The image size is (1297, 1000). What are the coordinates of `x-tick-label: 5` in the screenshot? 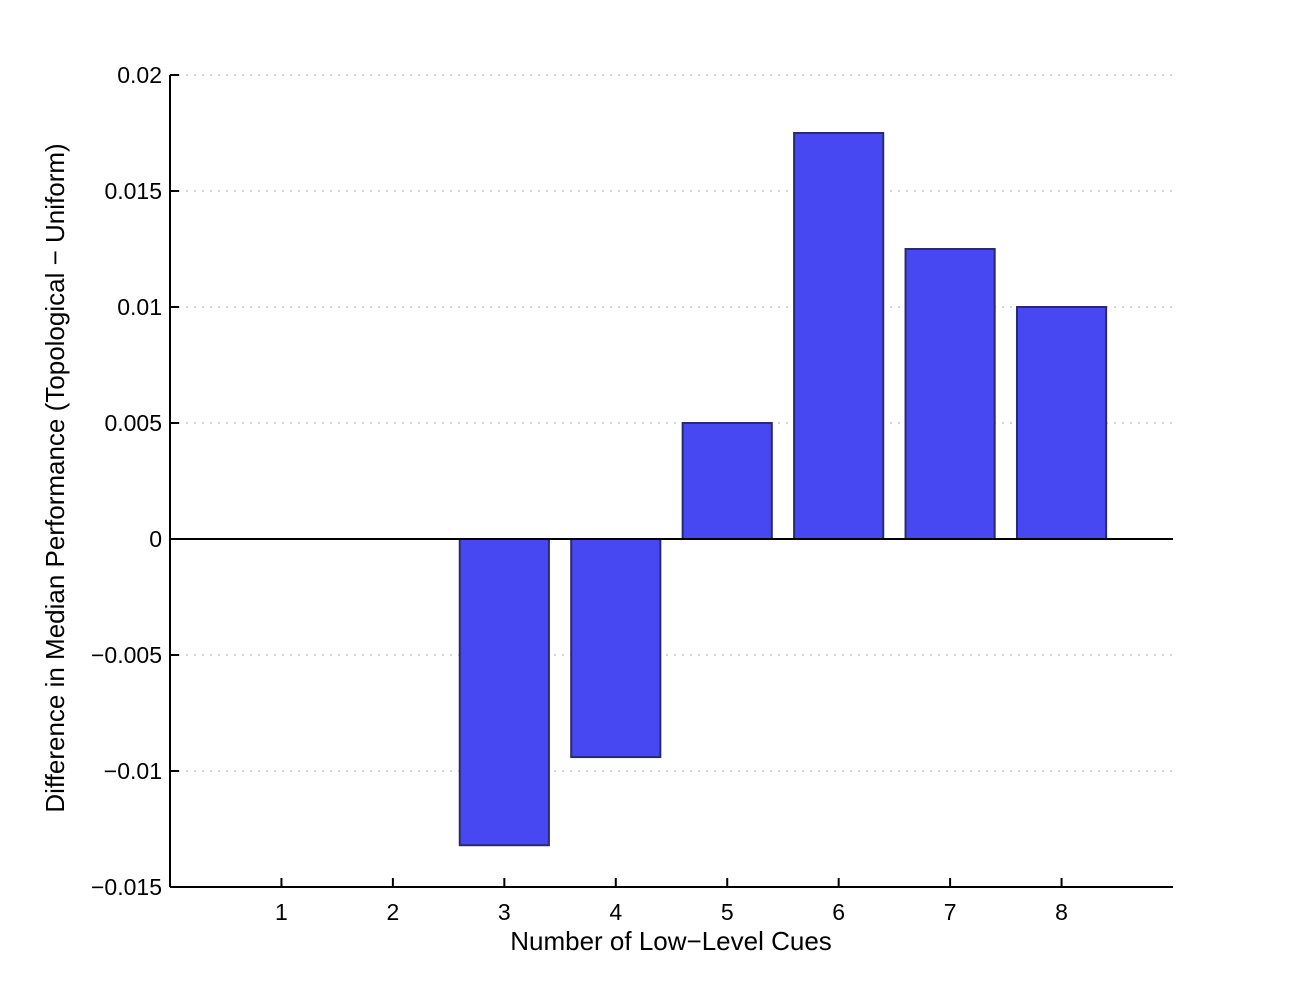 It's located at (727, 912).